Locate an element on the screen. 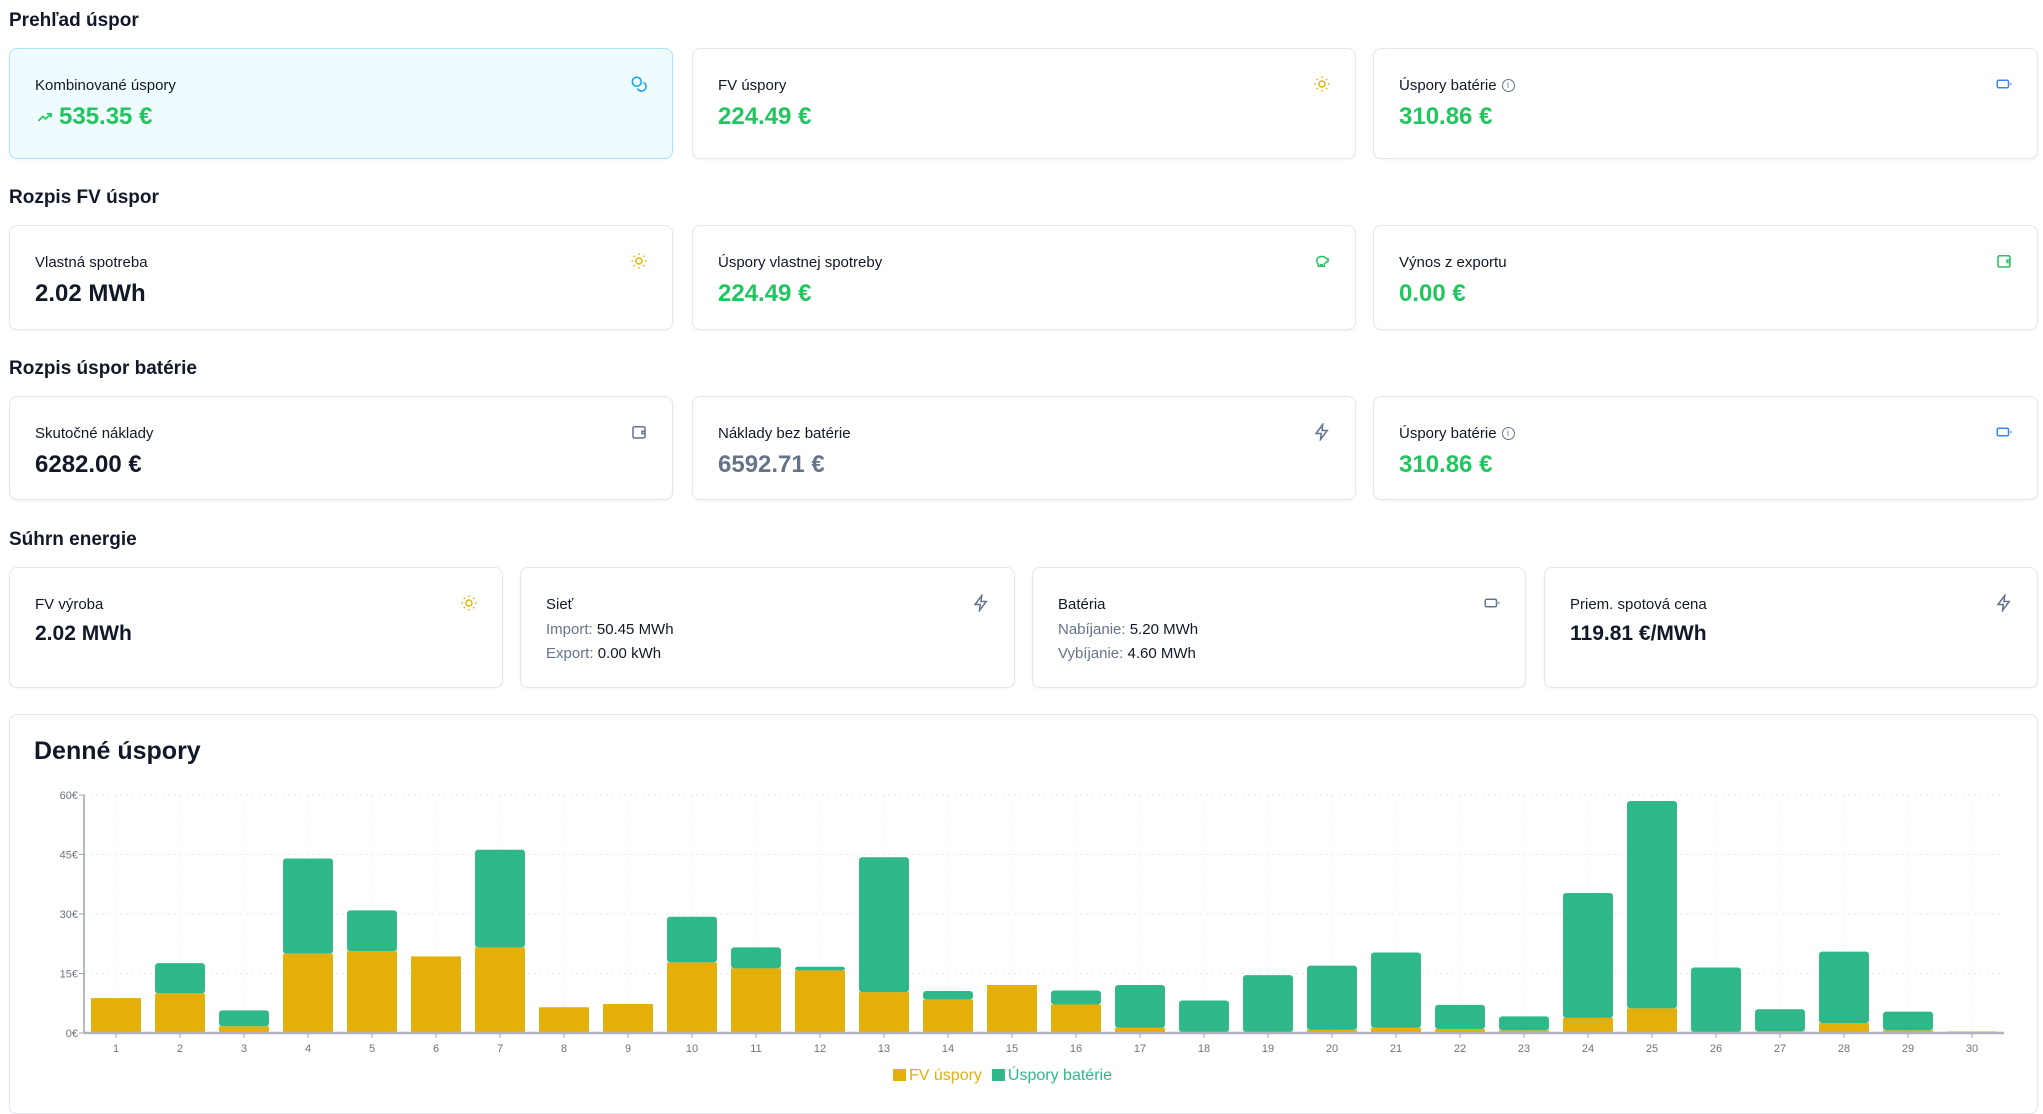 The height and width of the screenshot is (1114, 2043). section-title-overview: Prehľad úspor is located at coordinates (74, 20).